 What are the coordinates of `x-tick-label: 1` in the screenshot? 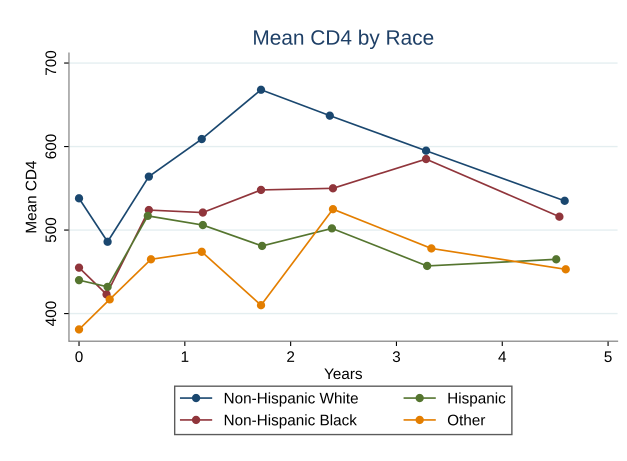 It's located at (185, 356).